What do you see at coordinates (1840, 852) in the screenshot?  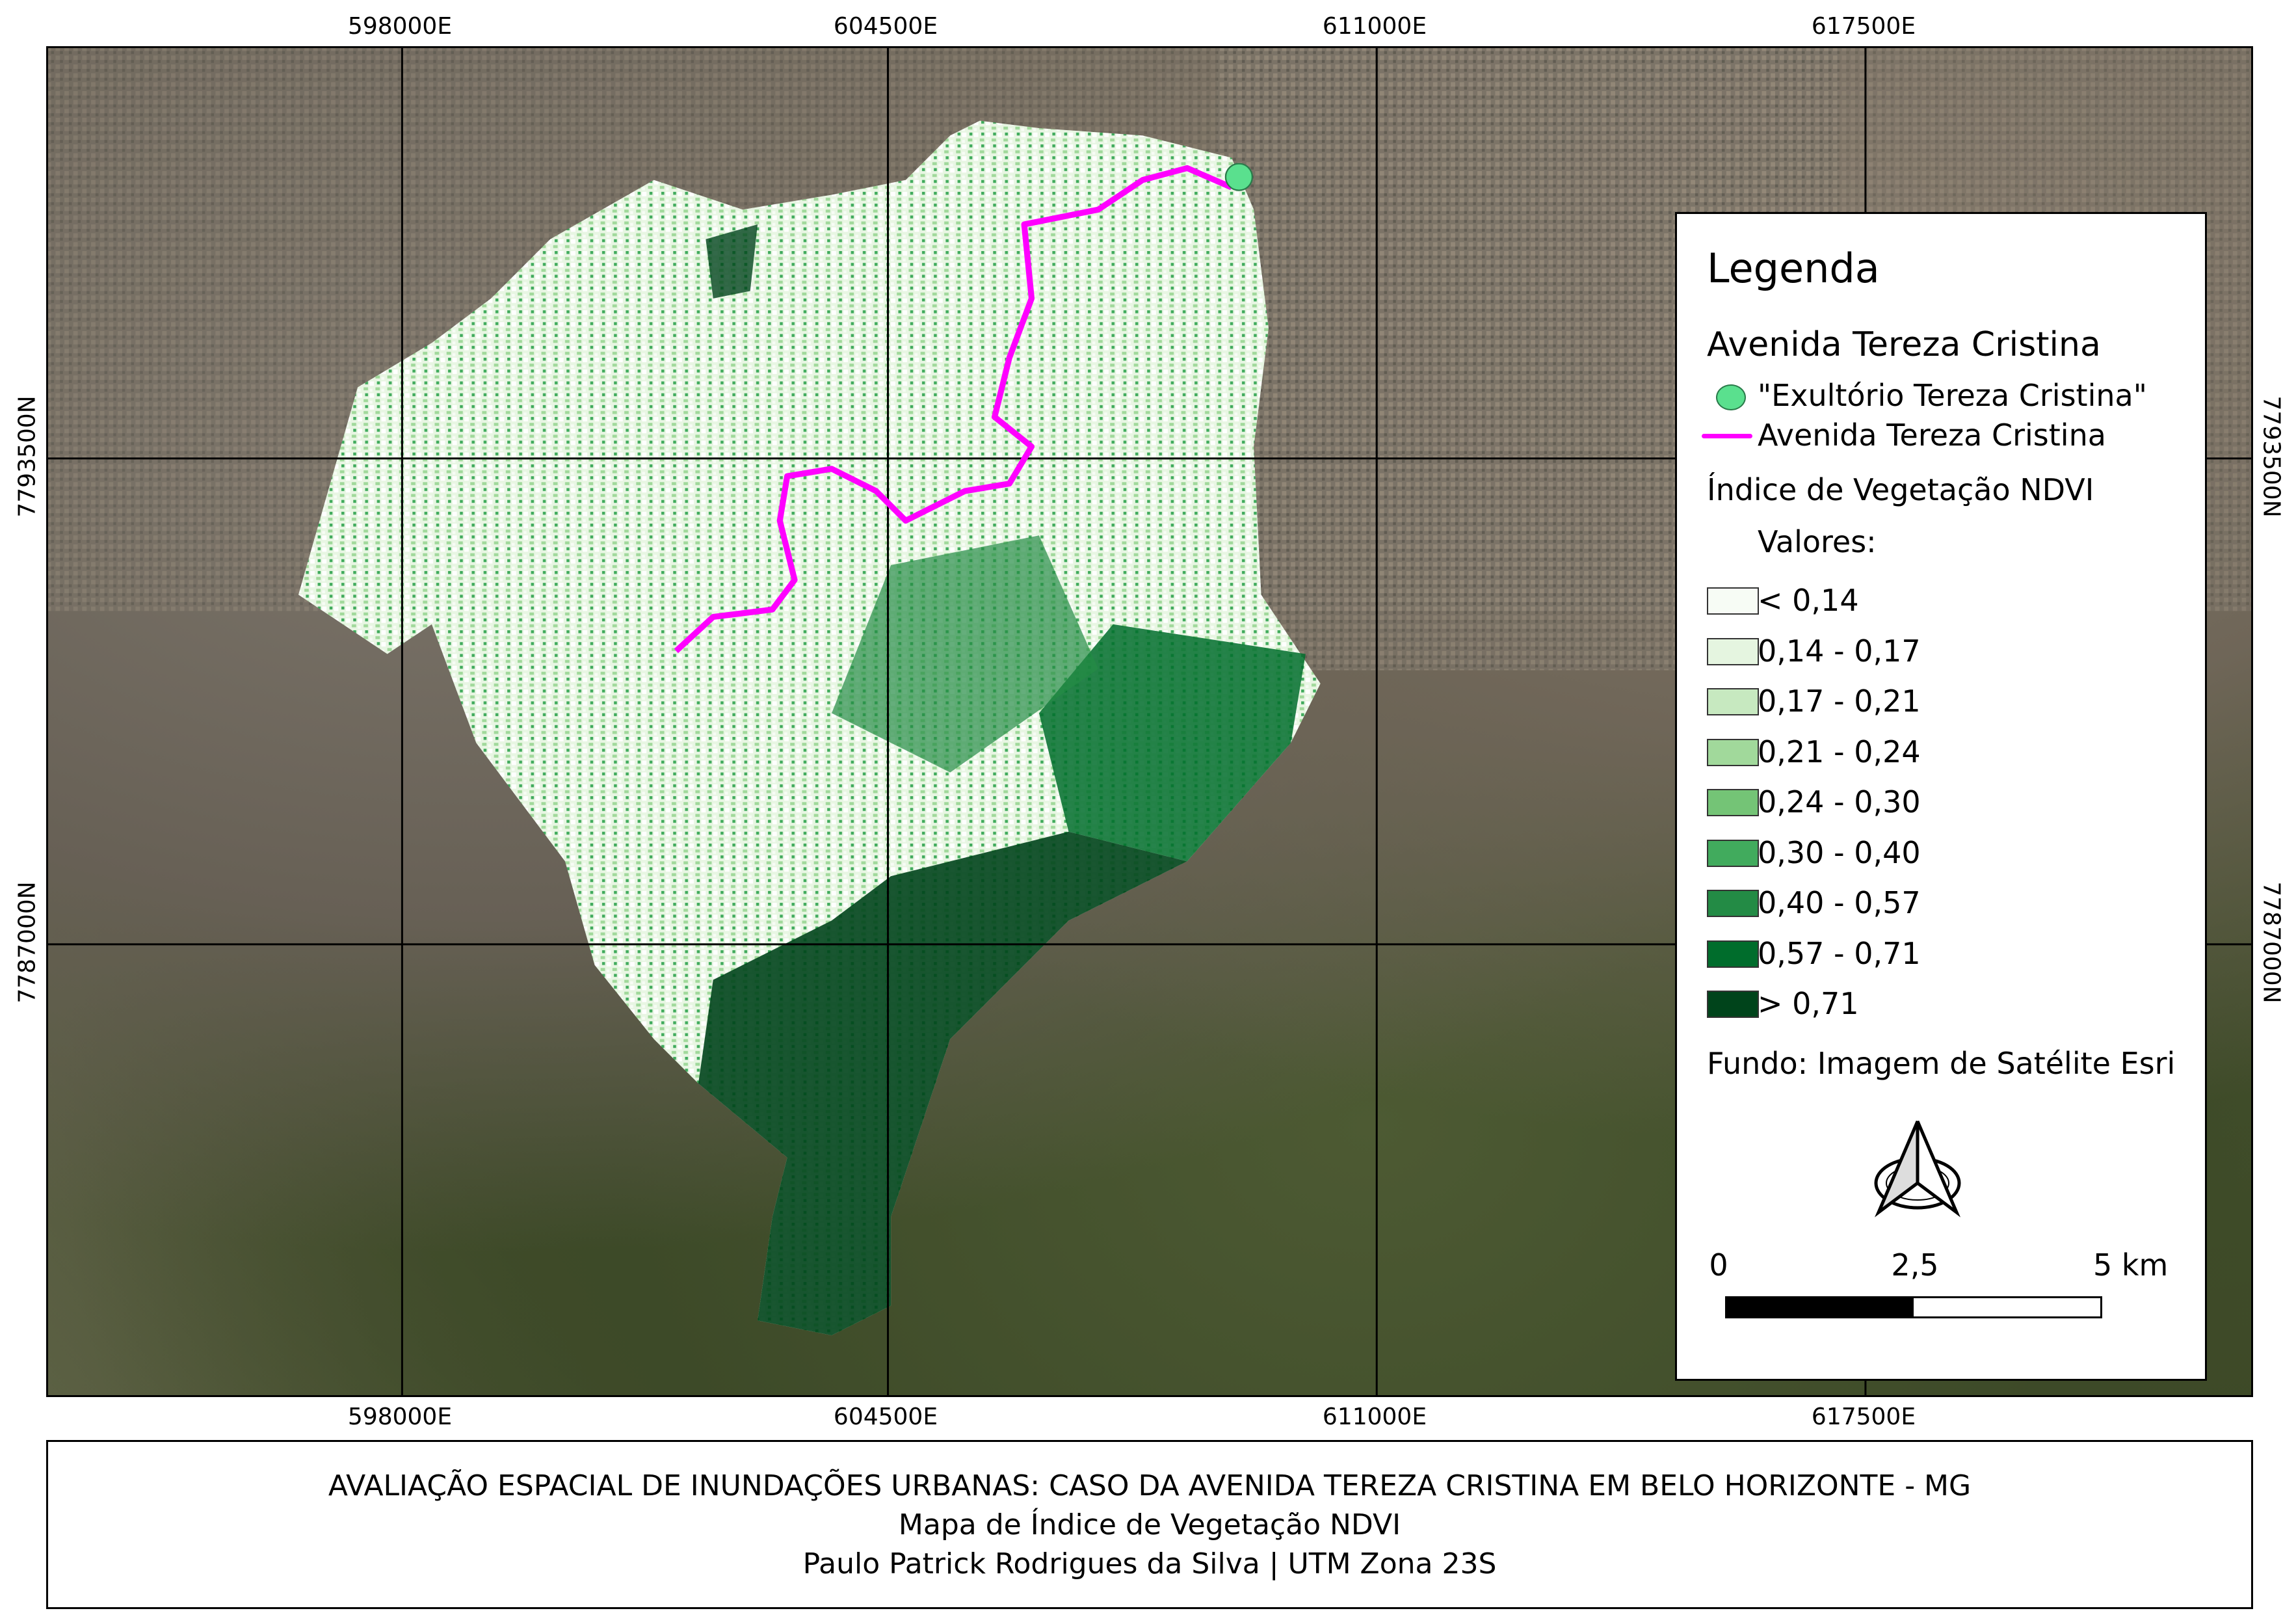 I see `ndvi-class-label: 0,30 - 0,40` at bounding box center [1840, 852].